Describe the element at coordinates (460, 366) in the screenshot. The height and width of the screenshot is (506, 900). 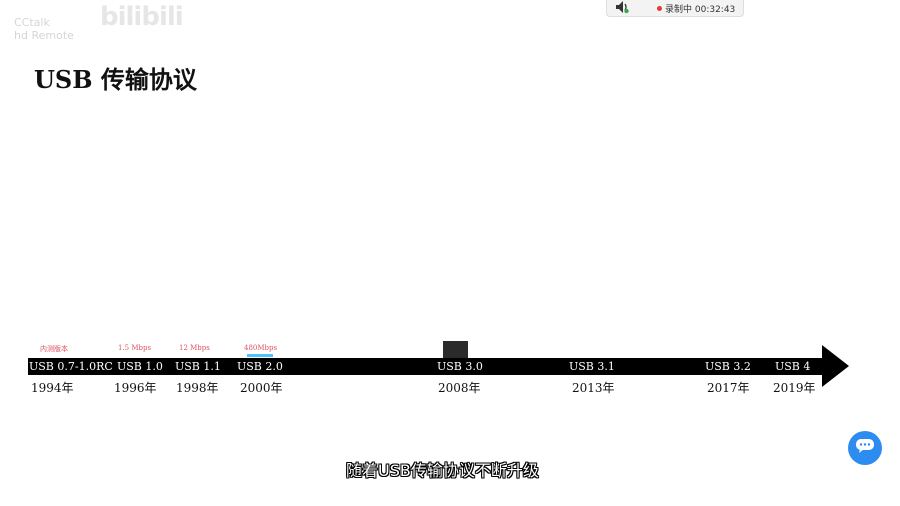
I see `usb-version-label: USB 3.0` at that location.